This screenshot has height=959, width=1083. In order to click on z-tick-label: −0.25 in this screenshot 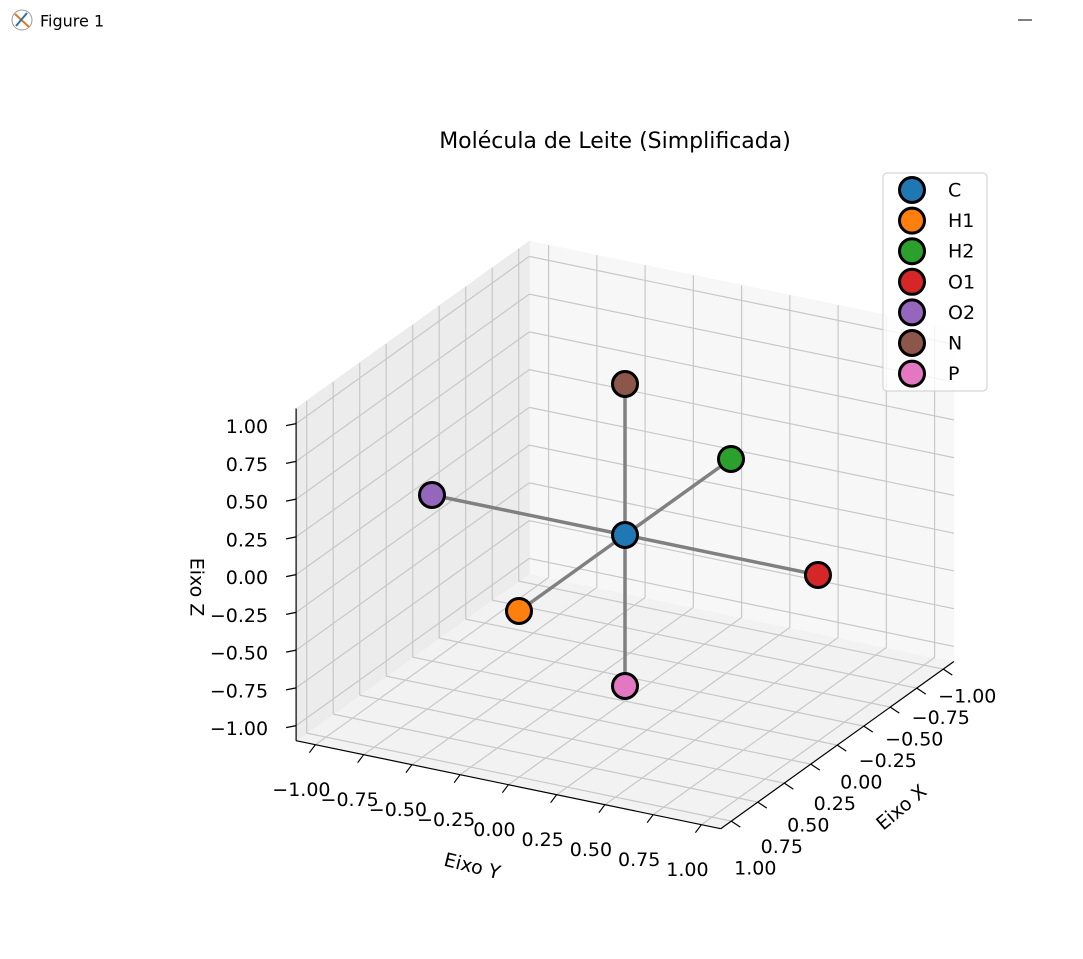, I will do `click(239, 616)`.